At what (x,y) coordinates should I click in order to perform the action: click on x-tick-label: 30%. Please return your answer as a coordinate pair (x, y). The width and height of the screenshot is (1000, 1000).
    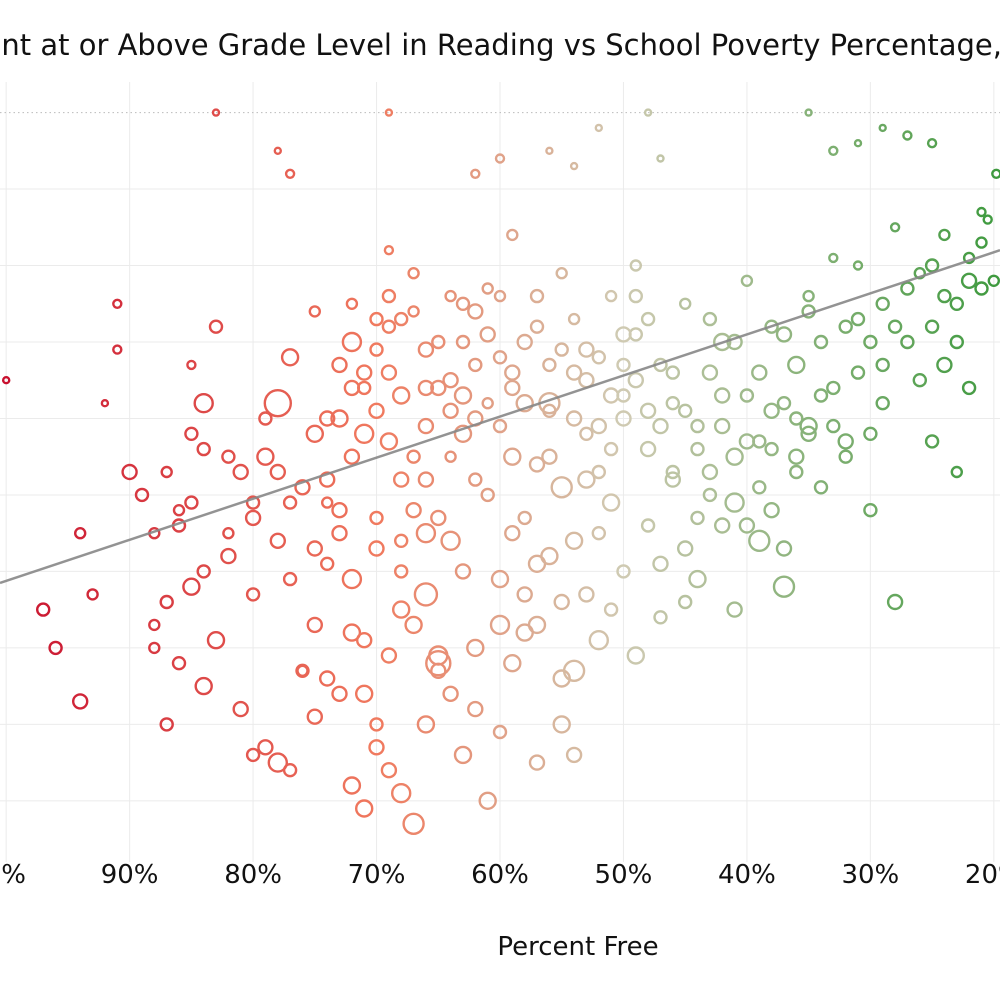
    Looking at the image, I should click on (870, 875).